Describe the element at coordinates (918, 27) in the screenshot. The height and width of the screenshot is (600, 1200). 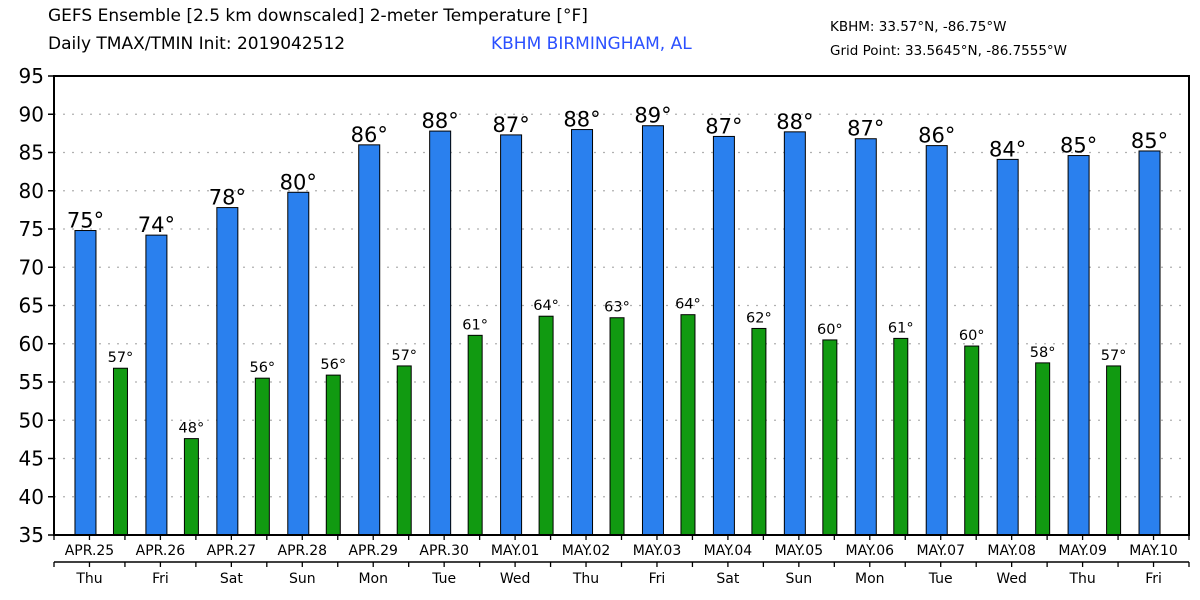
I see `station-coordinates: KBHM: 33.57°N, -86.75°W` at that location.